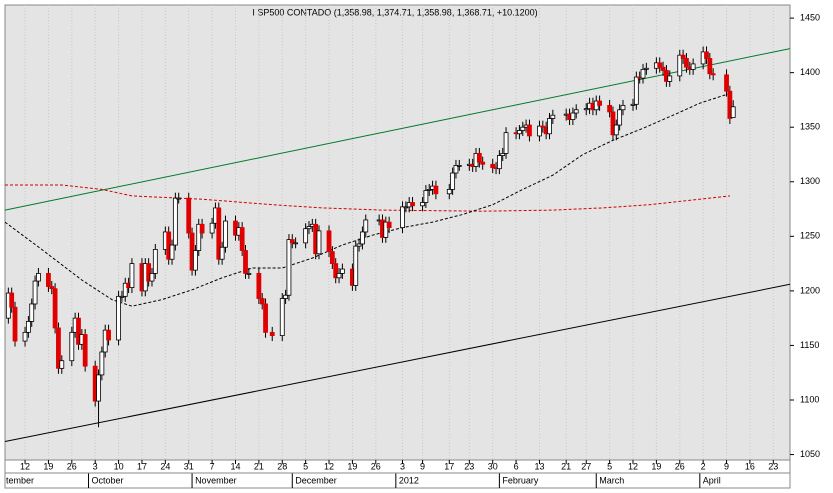 This screenshot has height=493, width=833. What do you see at coordinates (282, 466) in the screenshot?
I see `x-tick-label: 28` at bounding box center [282, 466].